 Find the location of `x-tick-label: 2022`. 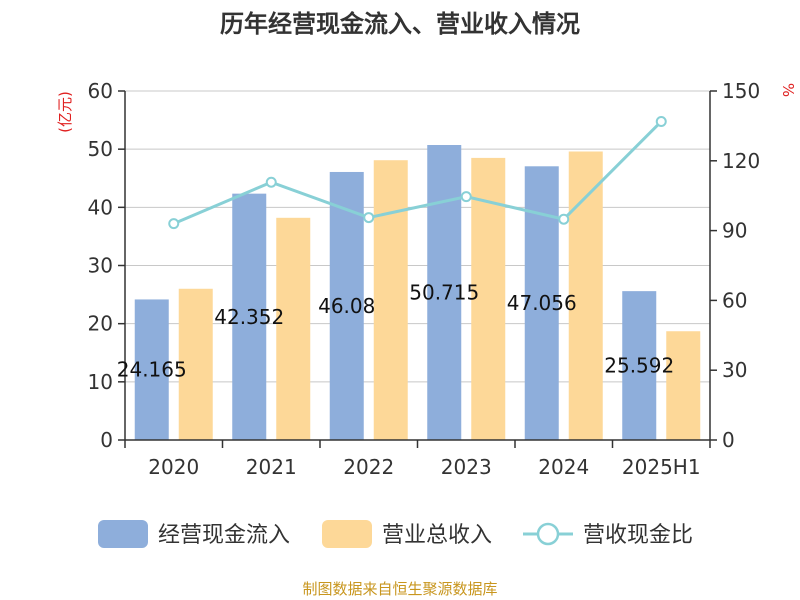

x-tick-label: 2022 is located at coordinates (368, 467).